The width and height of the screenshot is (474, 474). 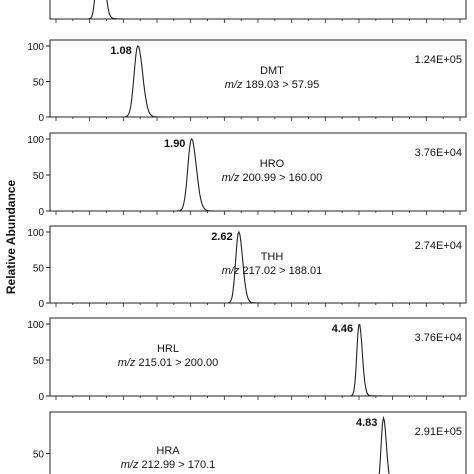 What do you see at coordinates (283, 85) in the screenshot?
I see `transition-value: 189.03 > 57.95` at bounding box center [283, 85].